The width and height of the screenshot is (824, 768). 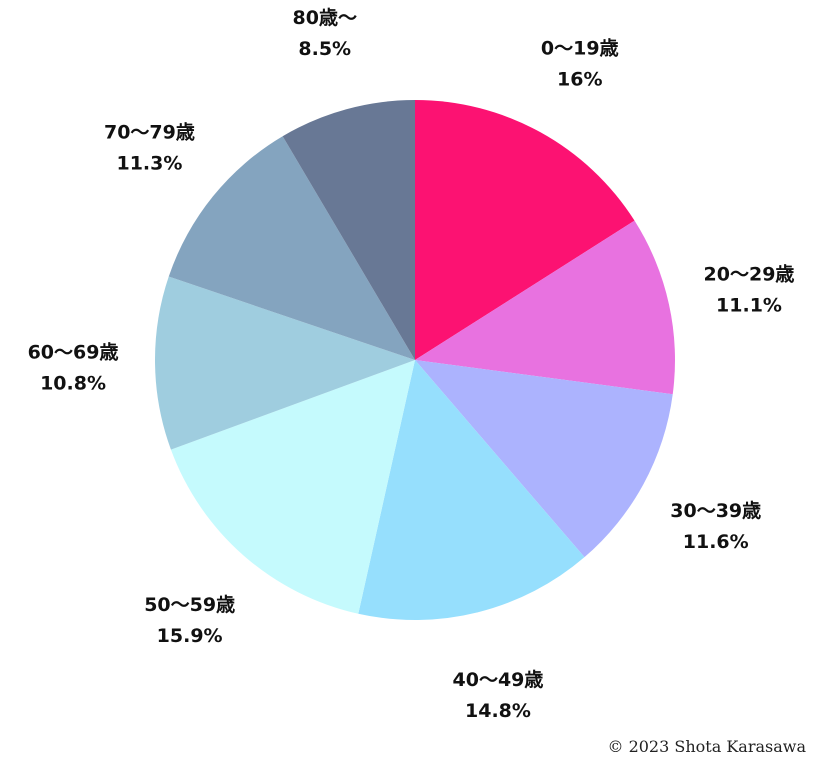 What do you see at coordinates (498, 680) in the screenshot?
I see `slice-category-label: 40〜49歳` at bounding box center [498, 680].